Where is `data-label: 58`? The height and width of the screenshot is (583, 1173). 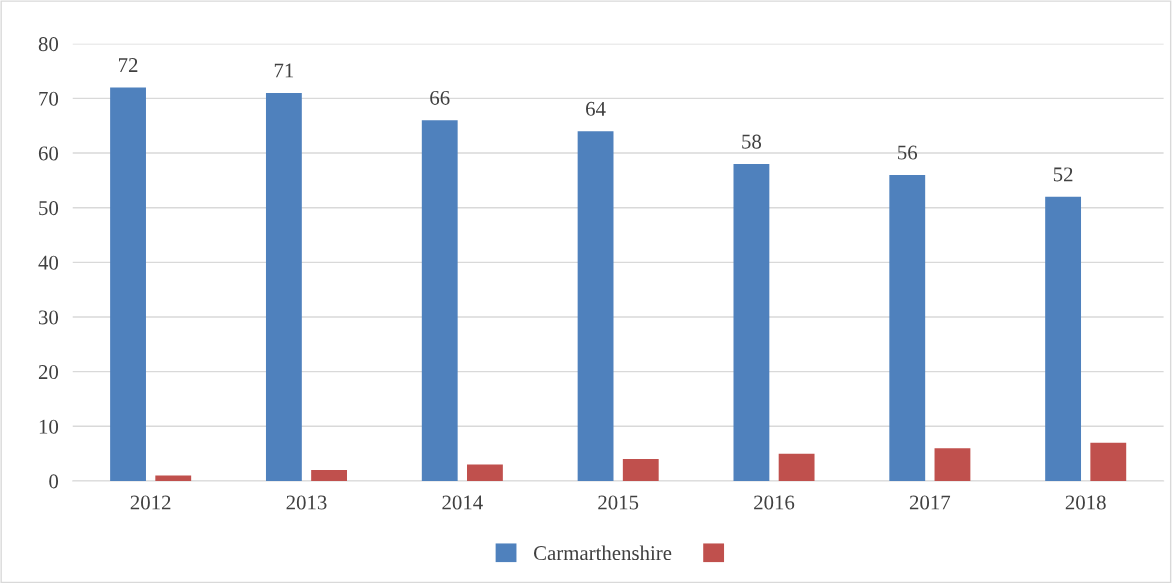
data-label: 58 is located at coordinates (752, 141).